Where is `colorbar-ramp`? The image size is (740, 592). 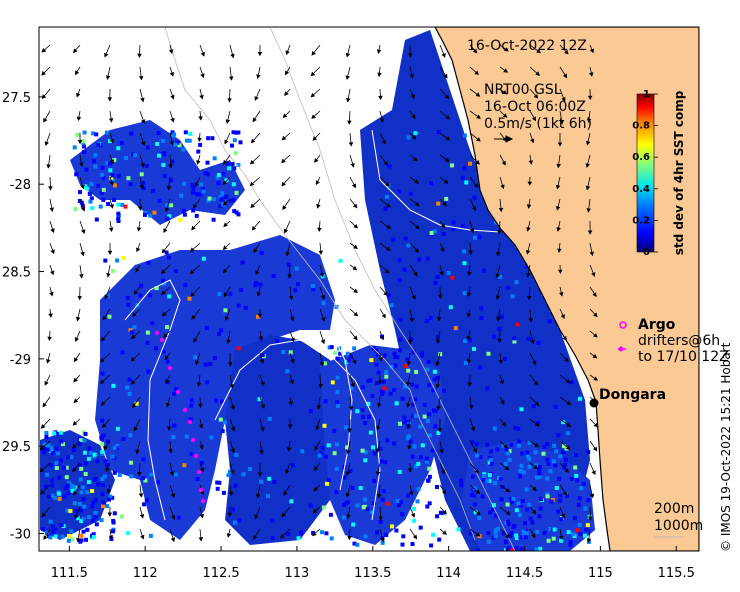 colorbar-ramp is located at coordinates (645, 173).